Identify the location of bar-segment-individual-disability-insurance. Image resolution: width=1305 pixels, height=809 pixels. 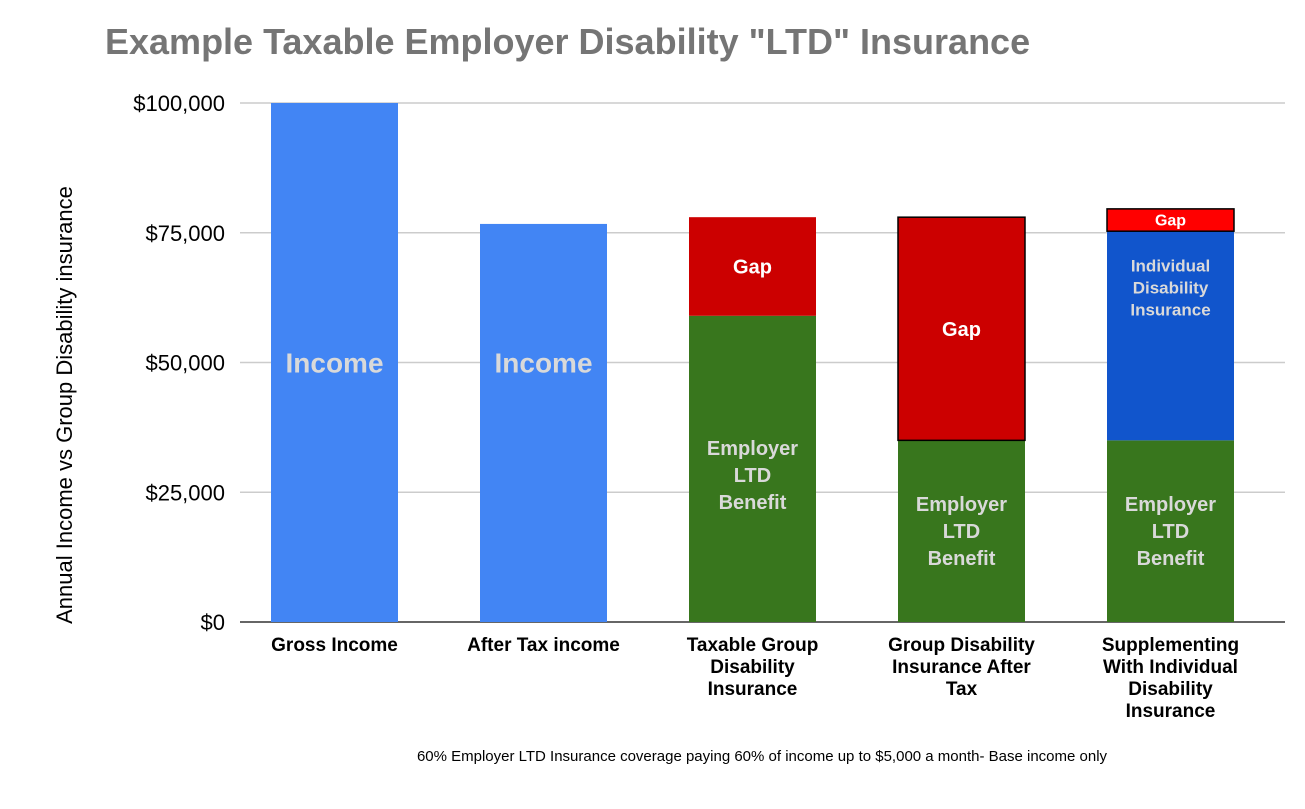
(1170, 336).